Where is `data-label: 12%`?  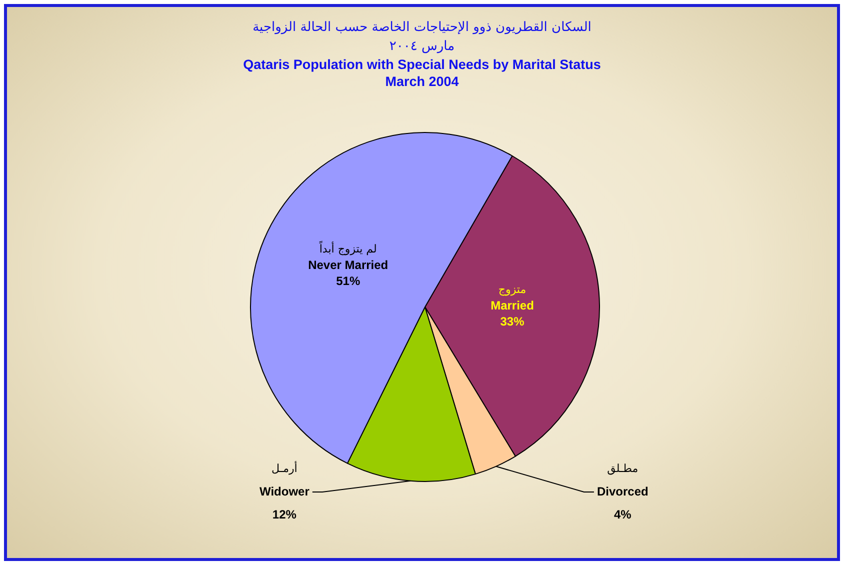 data-label: 12% is located at coordinates (284, 514).